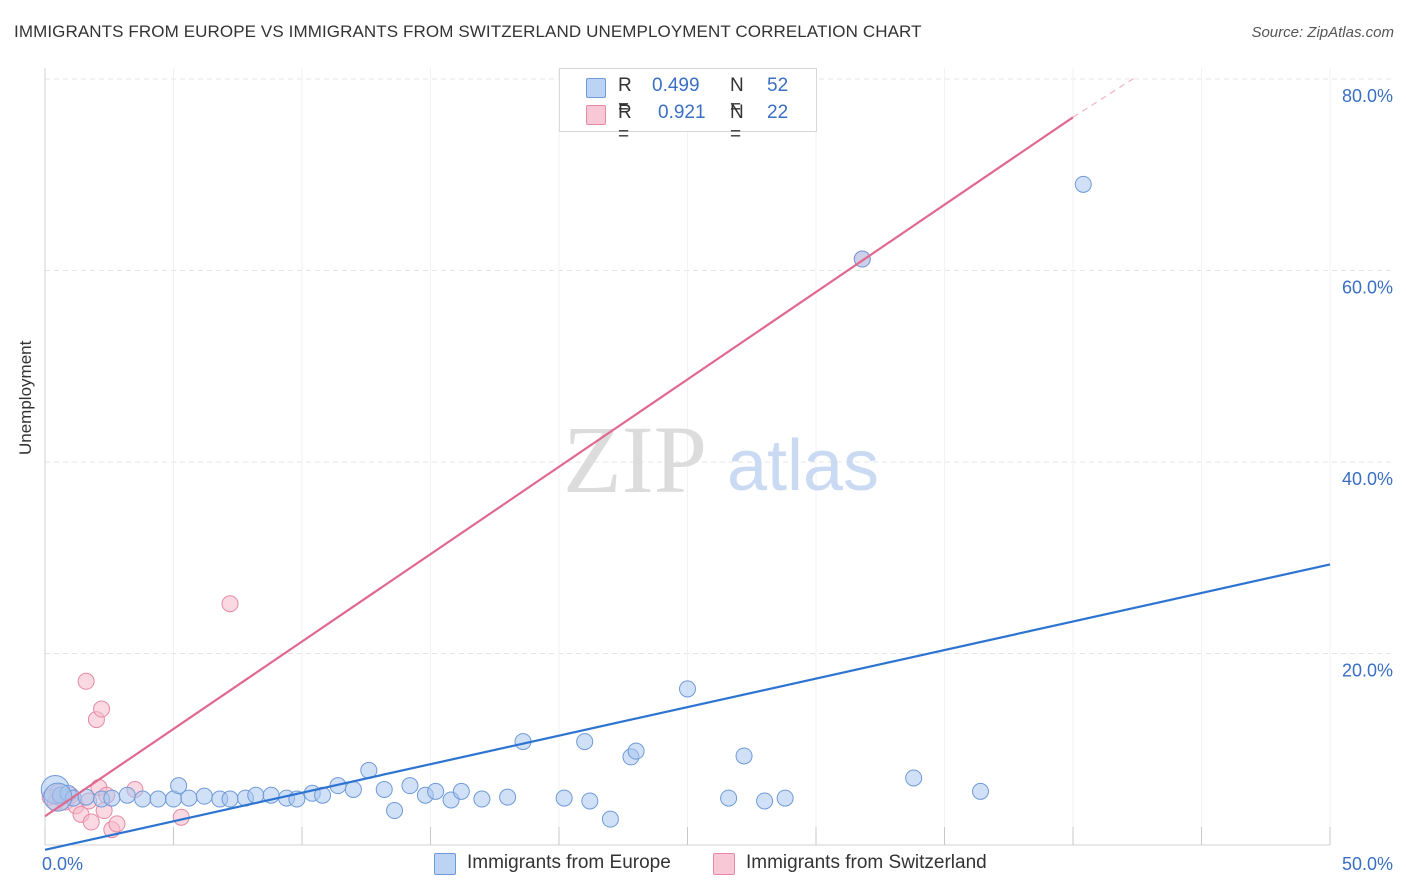  Describe the element at coordinates (625, 123) in the screenshot. I see `legend-swiss-r-label: R =` at that location.